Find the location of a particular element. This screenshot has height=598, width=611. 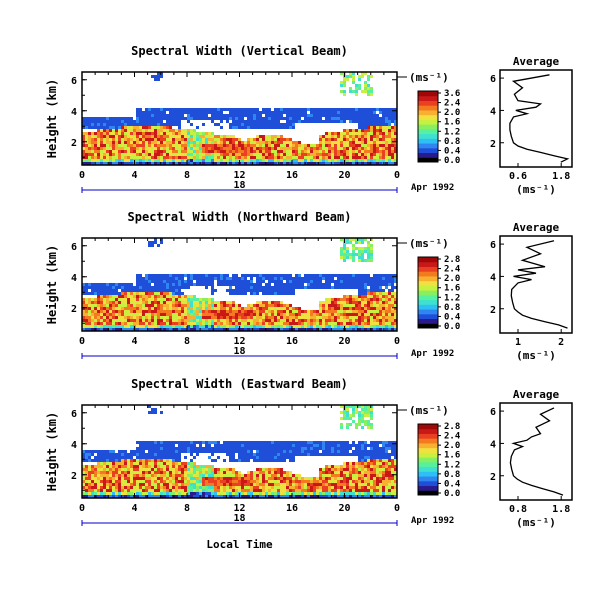

average-x-label: (ms⁻¹) is located at coordinates (536, 189).